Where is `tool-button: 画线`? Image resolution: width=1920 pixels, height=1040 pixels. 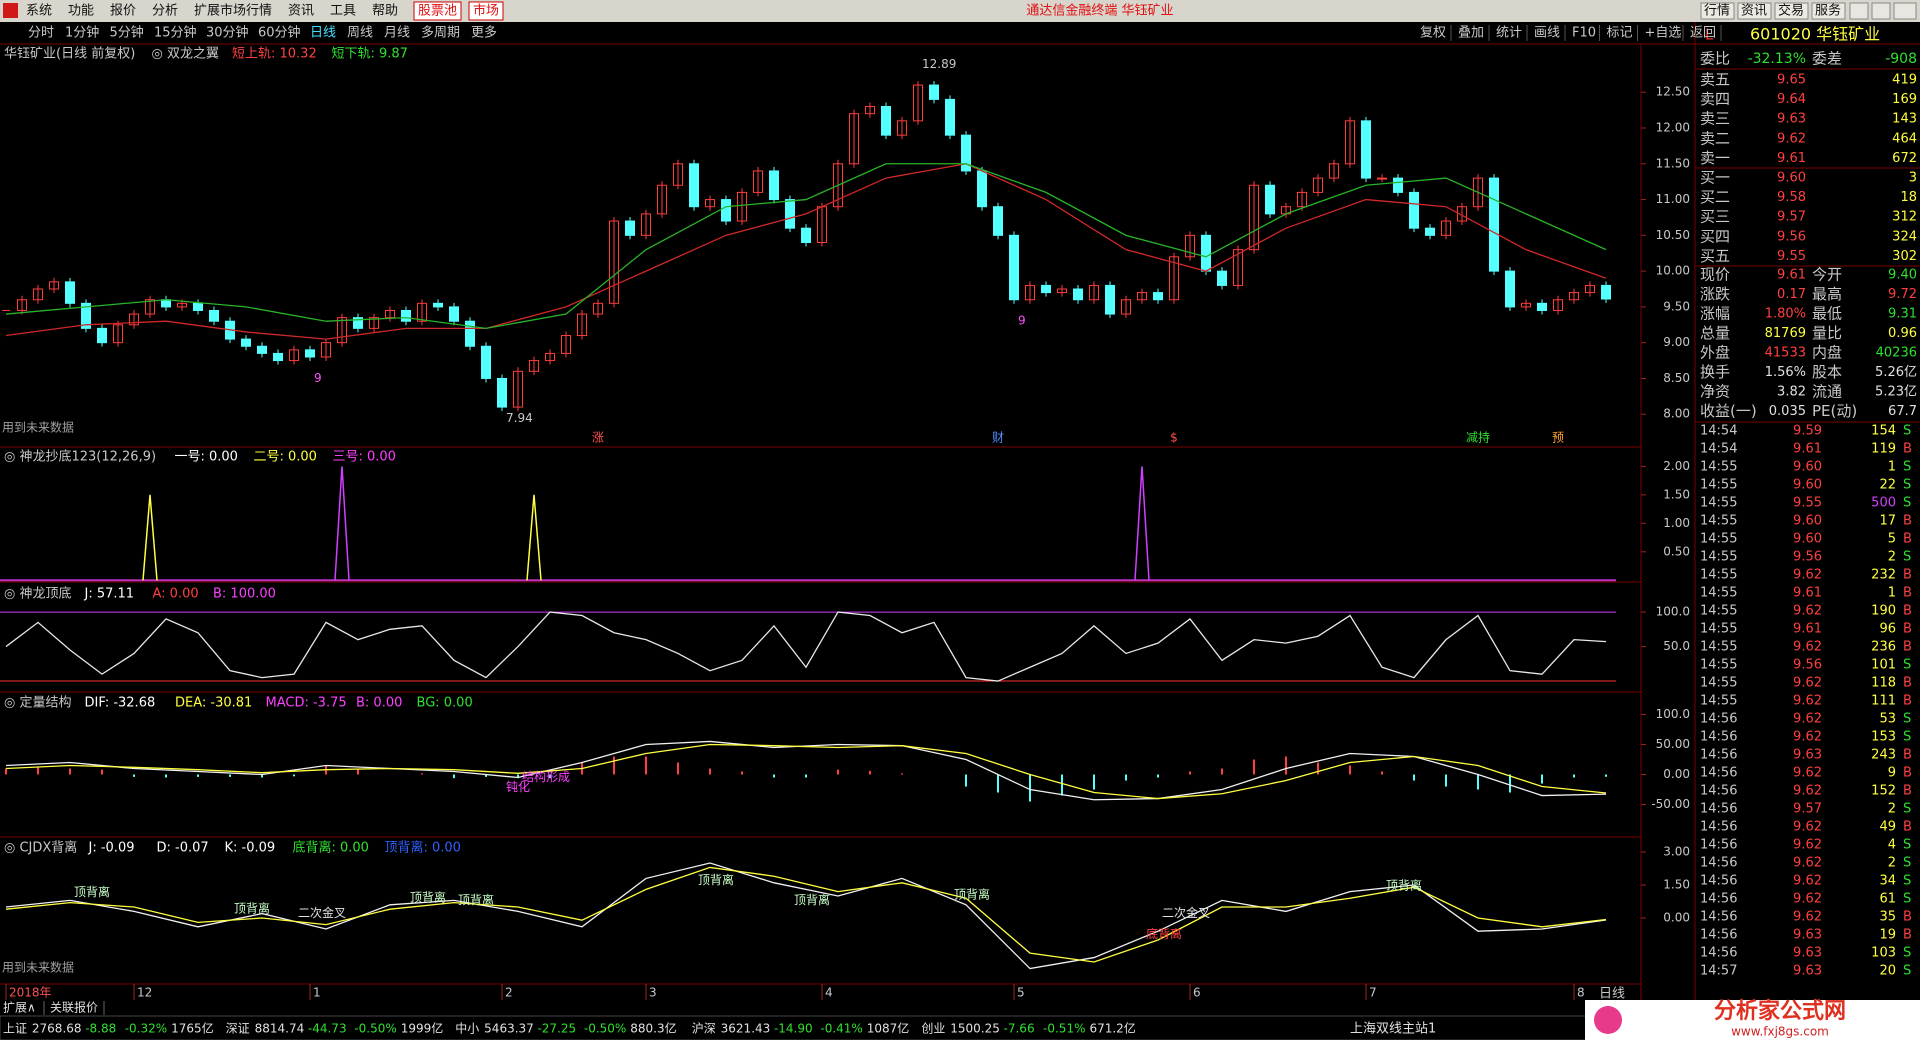
tool-button: 画线 is located at coordinates (1547, 33).